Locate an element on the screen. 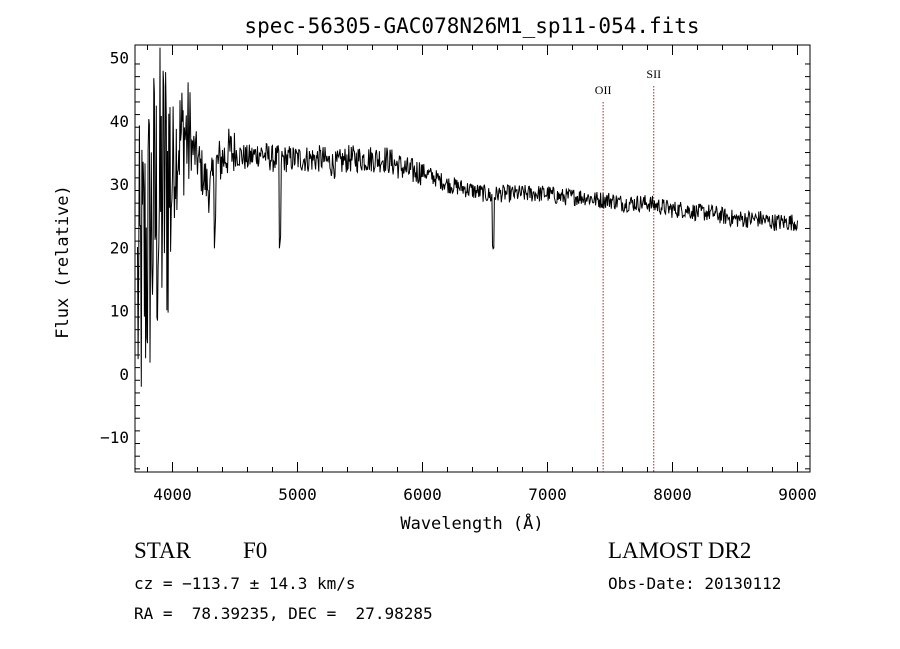  observation-date: Obs-Date: 20130112 is located at coordinates (695, 583).